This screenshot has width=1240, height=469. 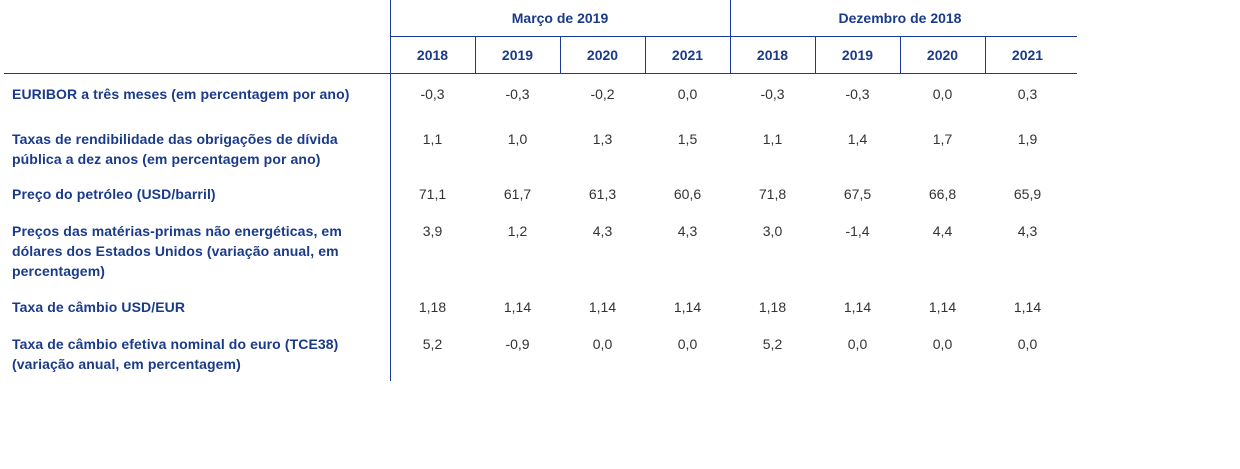 What do you see at coordinates (602, 94) in the screenshot?
I see `table-cell: -0,2` at bounding box center [602, 94].